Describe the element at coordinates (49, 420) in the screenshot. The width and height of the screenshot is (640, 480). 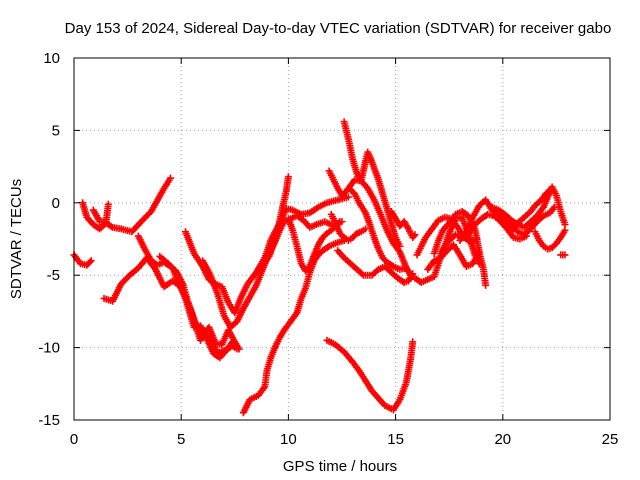
I see `y-tick-label: -15` at that location.